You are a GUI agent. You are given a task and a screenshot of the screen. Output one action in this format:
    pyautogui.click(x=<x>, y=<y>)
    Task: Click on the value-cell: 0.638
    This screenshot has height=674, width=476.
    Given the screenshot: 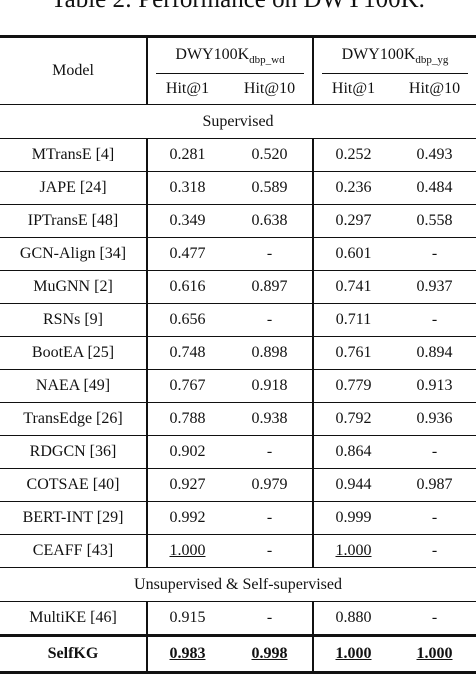 What is the action you would take?
    pyautogui.click(x=270, y=221)
    